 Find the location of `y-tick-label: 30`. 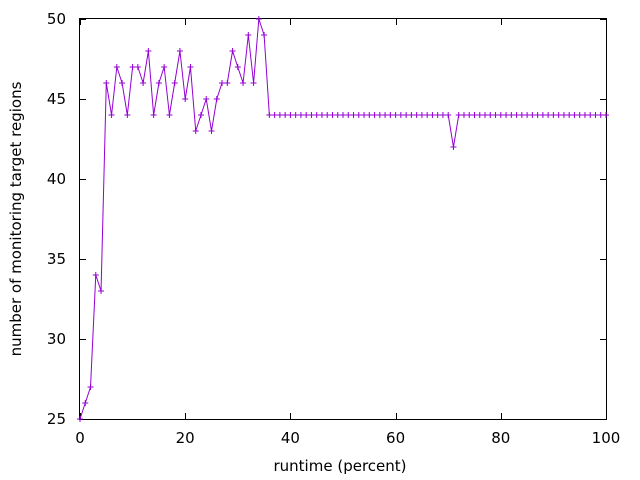

y-tick-label: 30 is located at coordinates (56, 339).